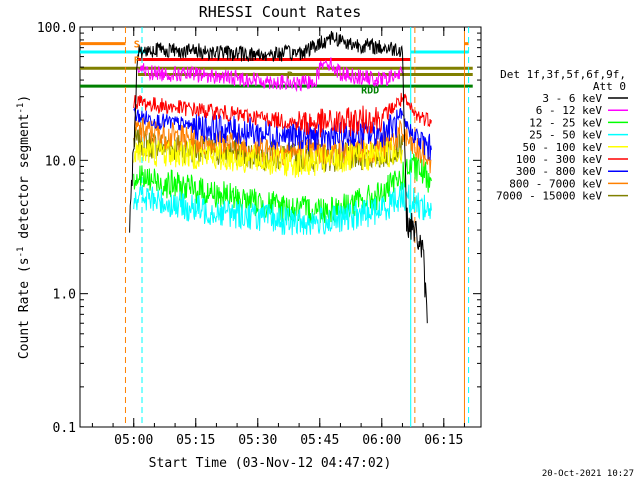  I want to click on legend-entry-label: 800 - 7000 keV, so click(555, 183).